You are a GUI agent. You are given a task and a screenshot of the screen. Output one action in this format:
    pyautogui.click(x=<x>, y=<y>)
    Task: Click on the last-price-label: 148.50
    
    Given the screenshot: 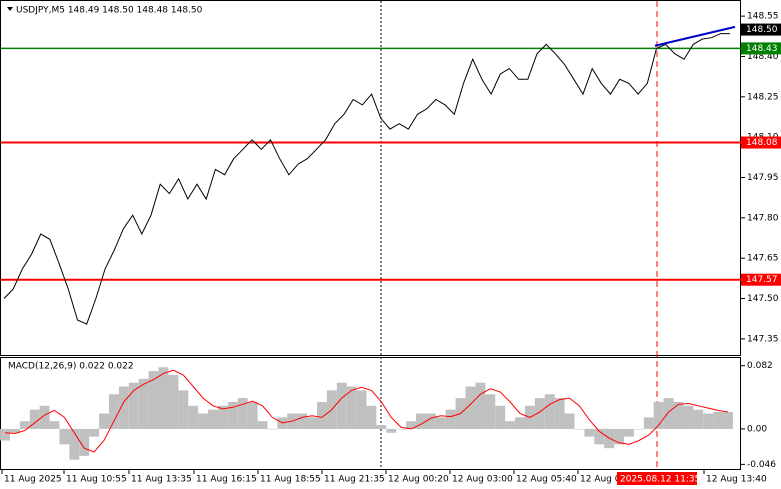 What is the action you would take?
    pyautogui.click(x=762, y=30)
    